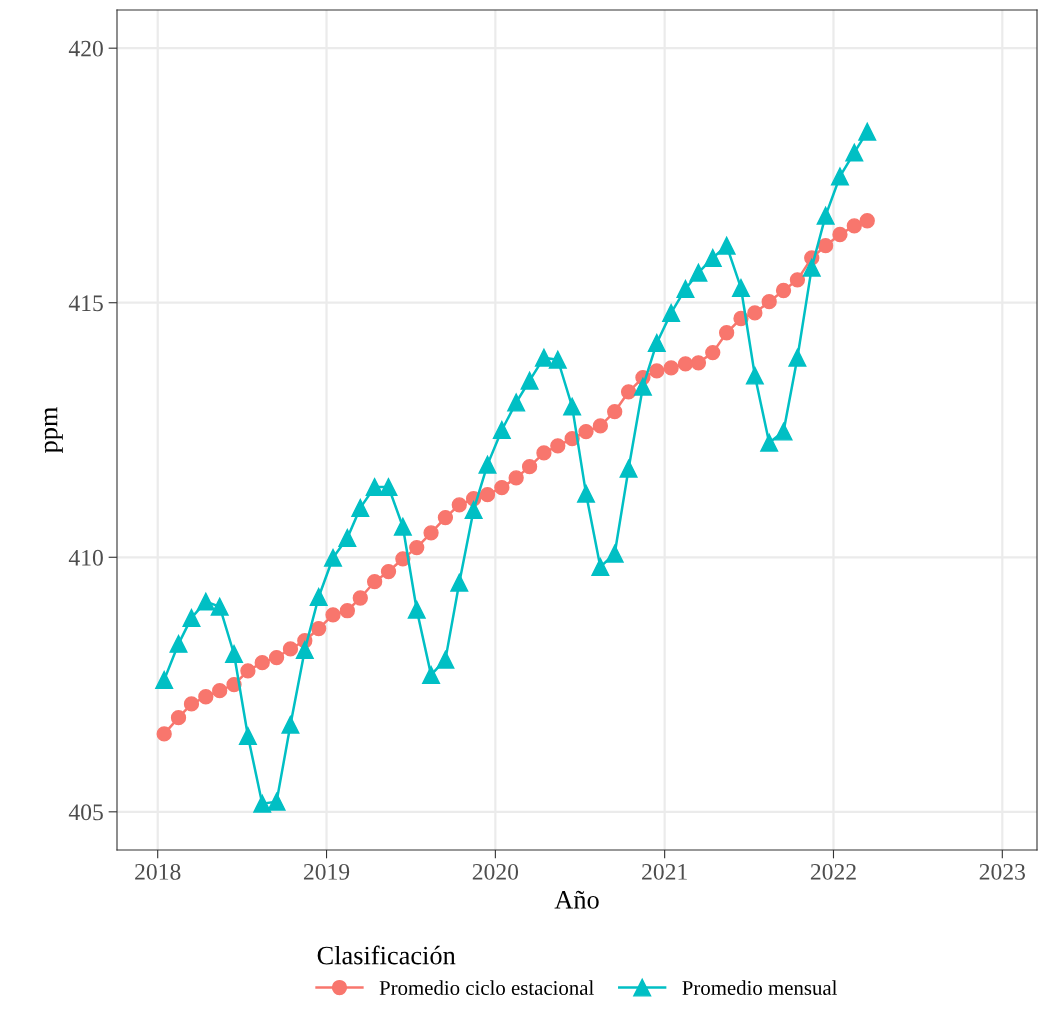 This screenshot has height=1017, width=1038. What do you see at coordinates (85, 812) in the screenshot?
I see `y-tick-label: 405` at bounding box center [85, 812].